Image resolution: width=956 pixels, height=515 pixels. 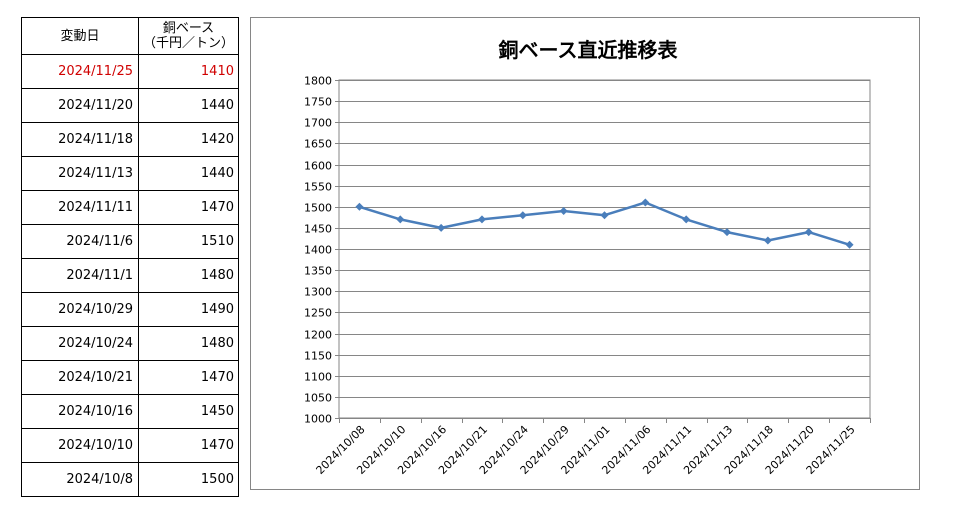 I want to click on table-row: 2024/11/20 1440, so click(x=130, y=105).